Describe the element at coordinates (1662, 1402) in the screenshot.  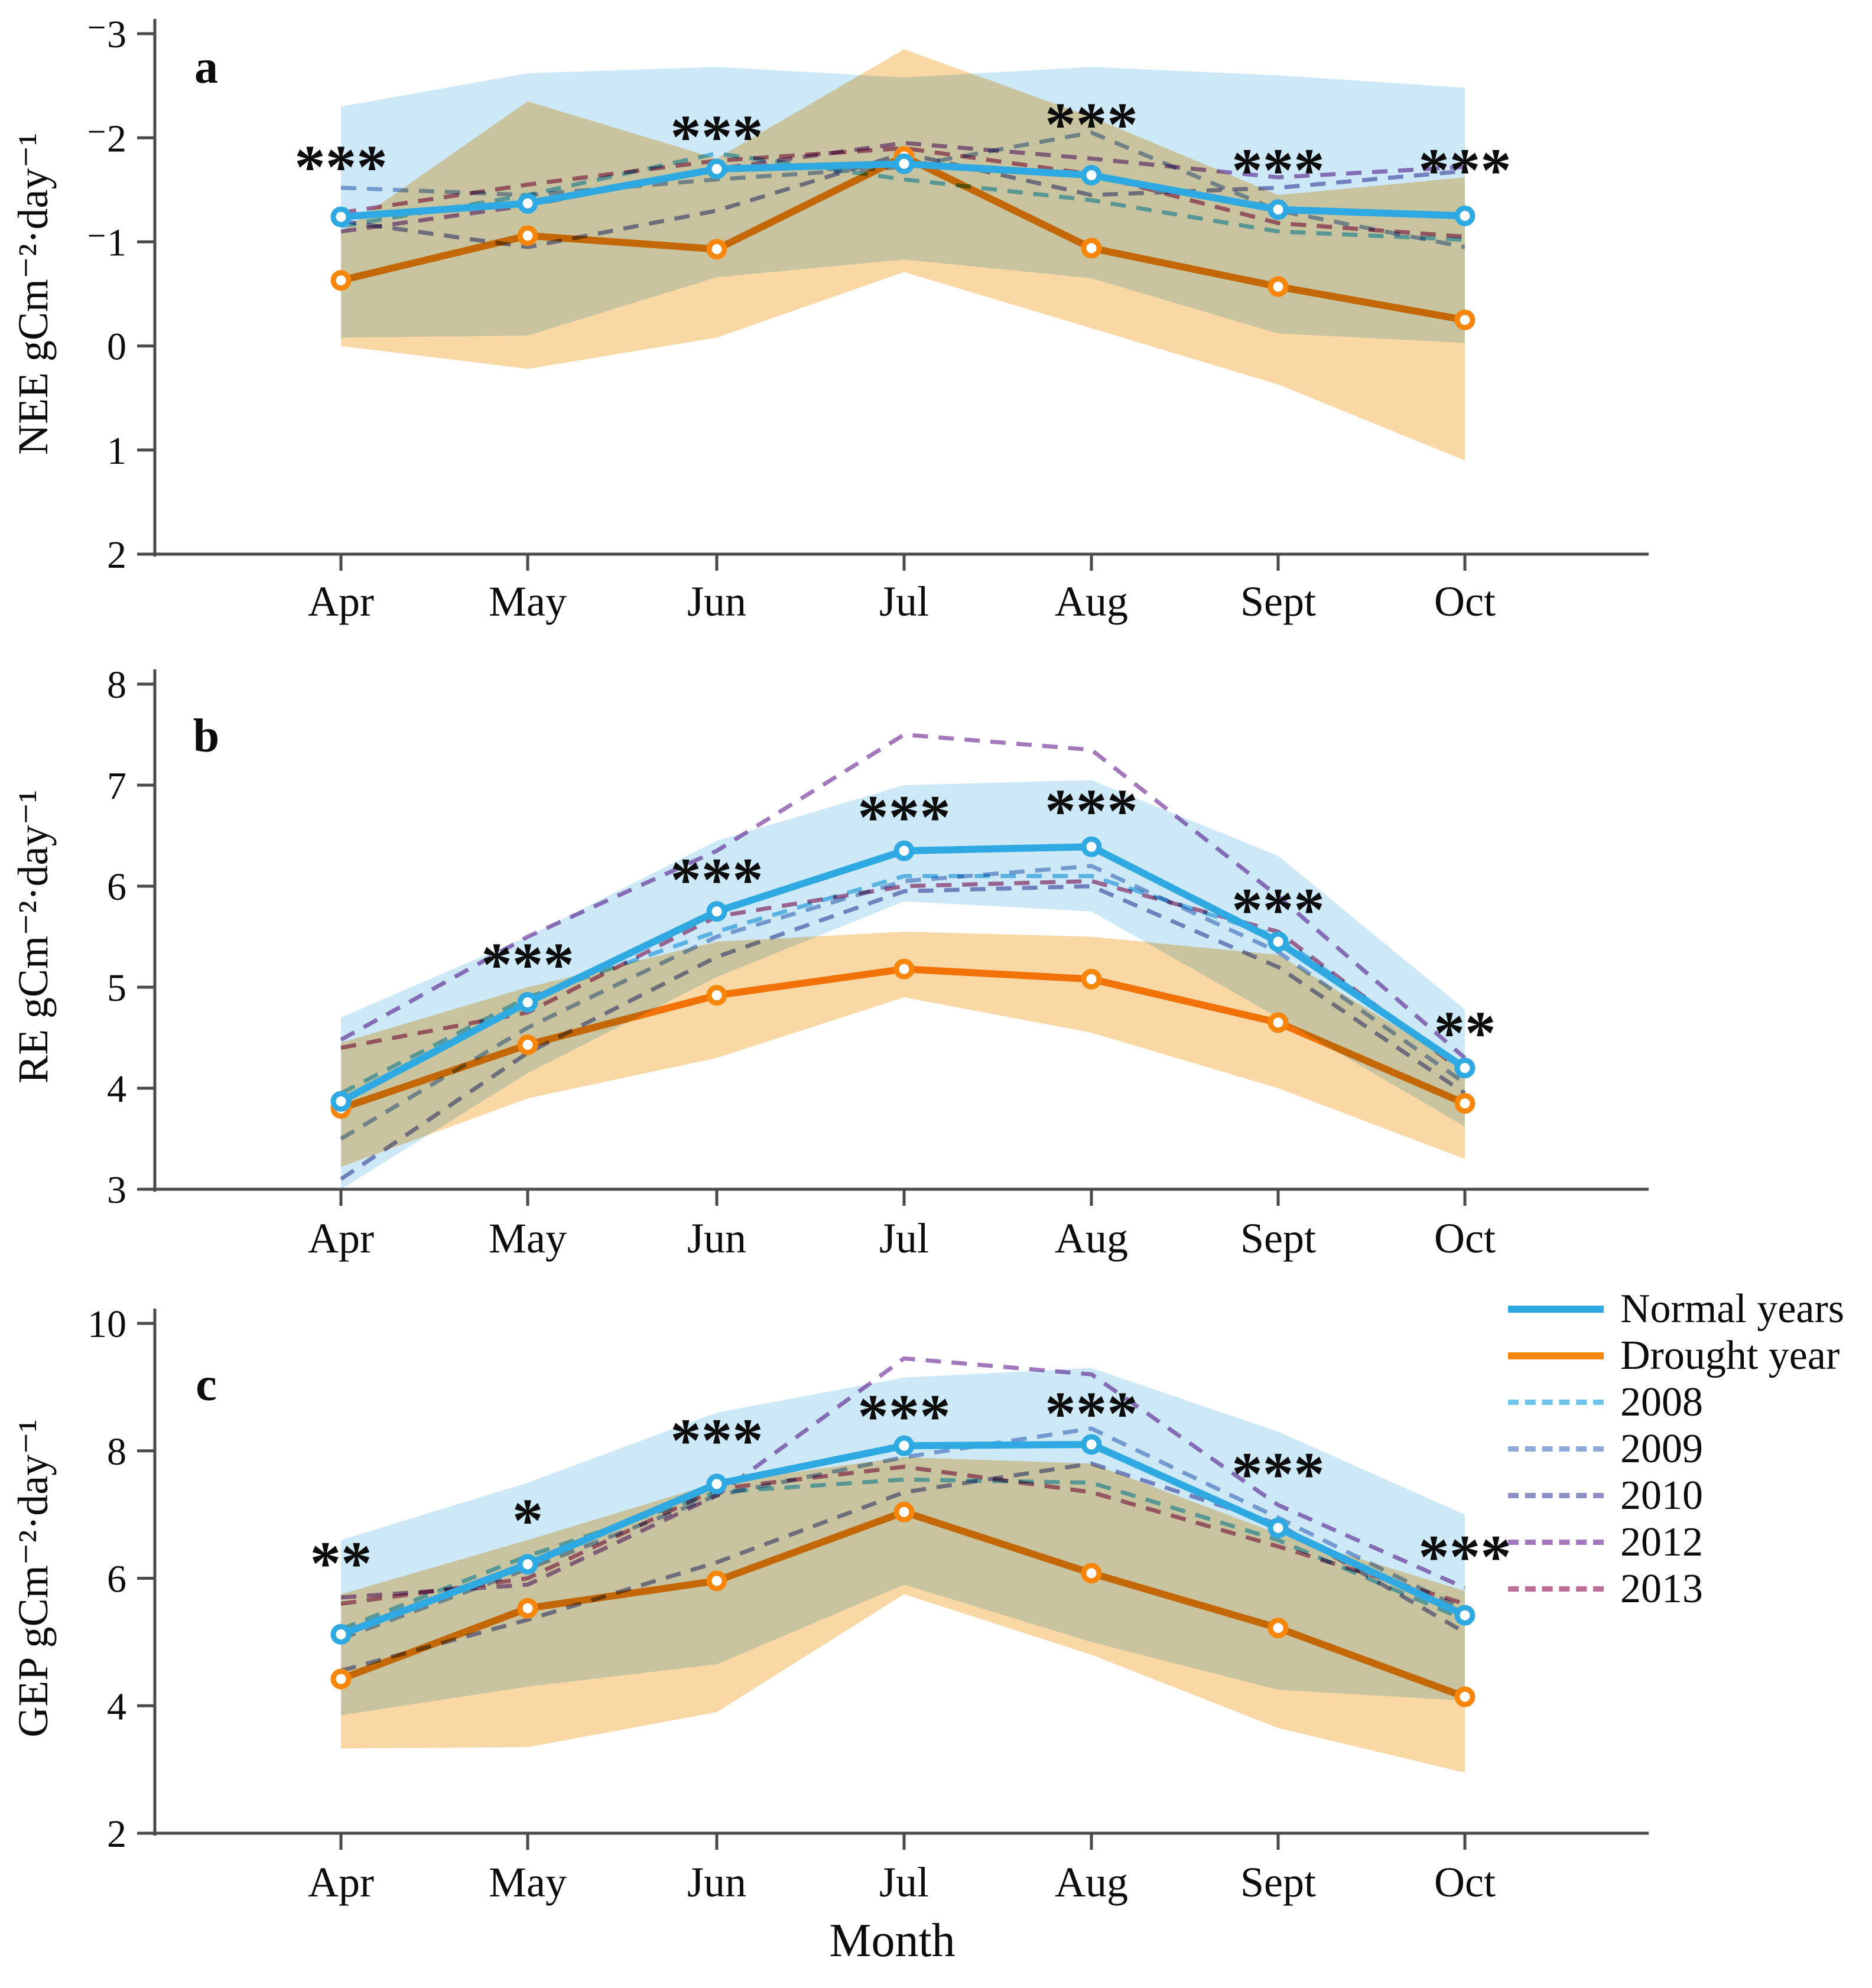
I see `legend-label: 2008` at that location.